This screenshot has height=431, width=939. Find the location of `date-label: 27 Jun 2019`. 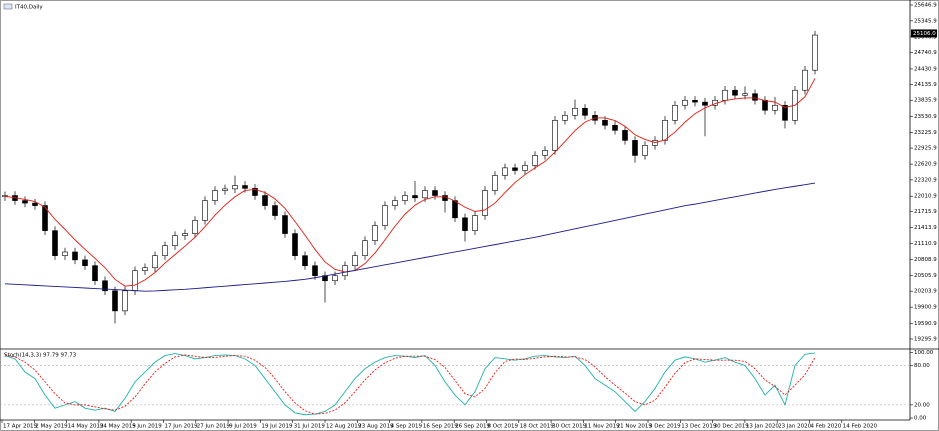

date-label: 27 Jun 2019 is located at coordinates (214, 427).